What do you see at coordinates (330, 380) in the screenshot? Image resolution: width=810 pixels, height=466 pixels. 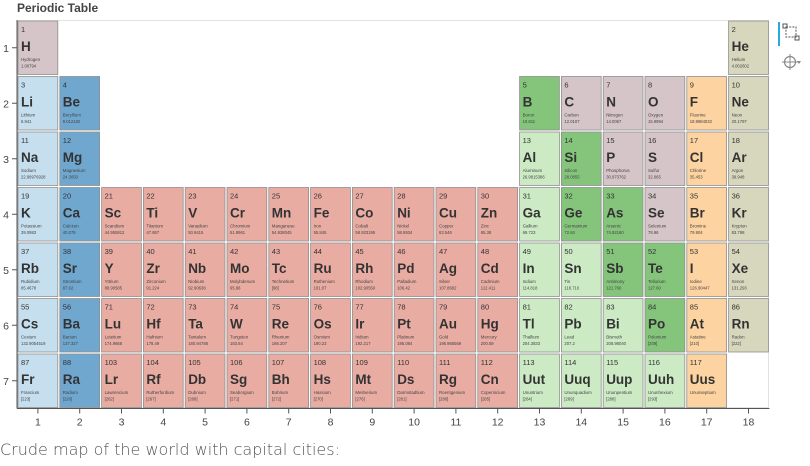 I see `element-cell-hs: 108 Hs Hassium [270]` at bounding box center [330, 380].